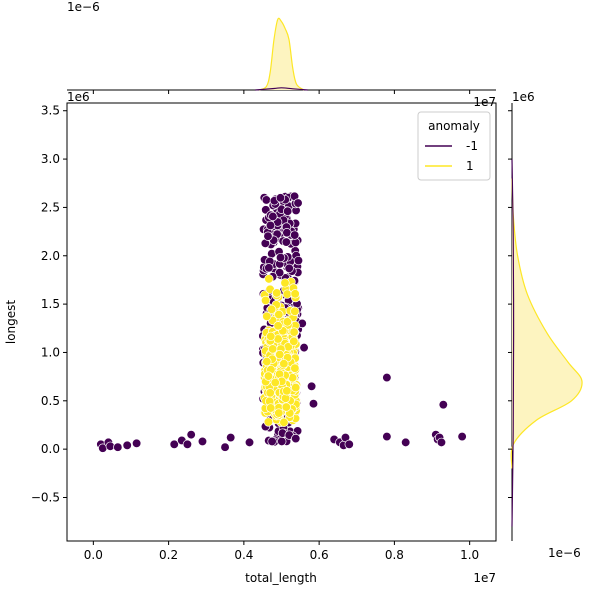 The image size is (600, 600). What do you see at coordinates (281, 92) in the screenshot?
I see `top-marginal-ticks` at bounding box center [281, 92].